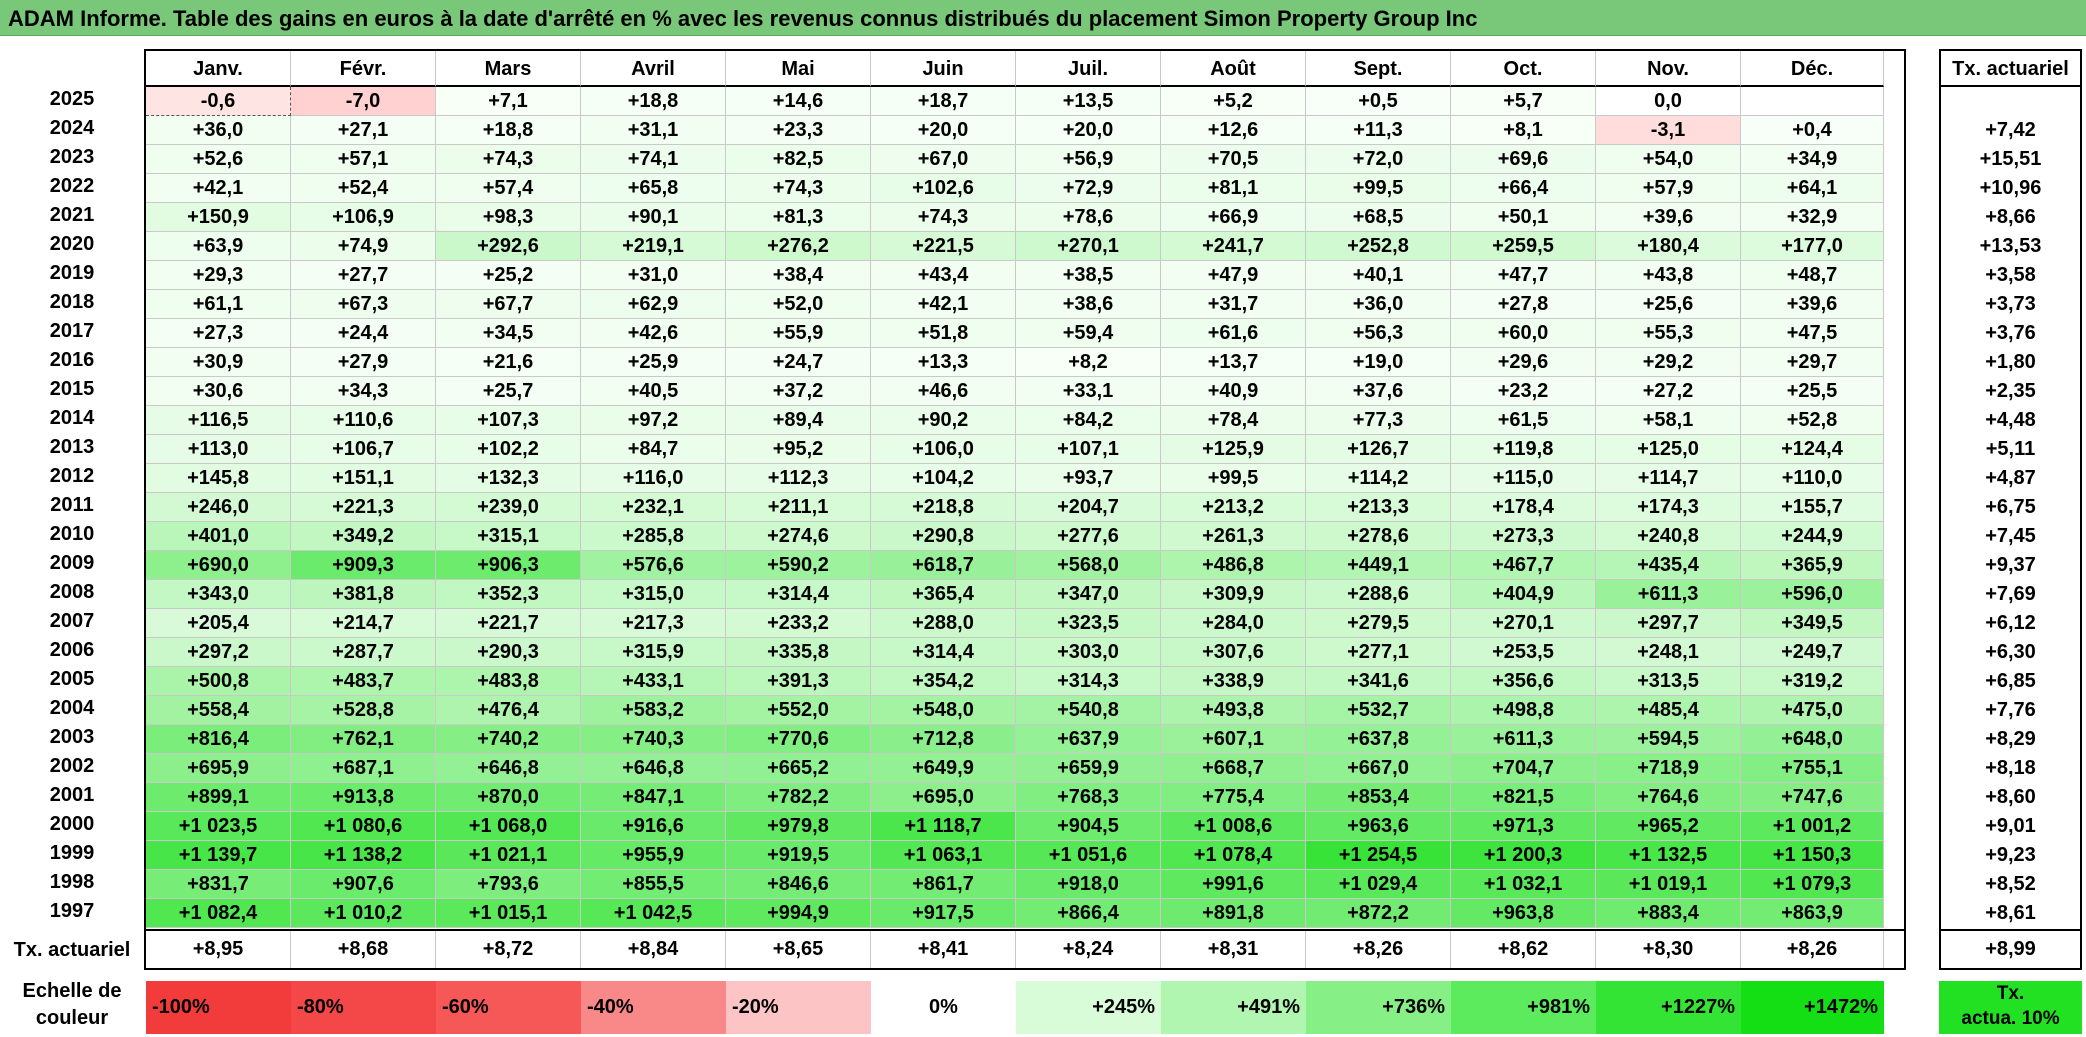  What do you see at coordinates (1088, 304) in the screenshot?
I see `table-cell: +38,6` at bounding box center [1088, 304].